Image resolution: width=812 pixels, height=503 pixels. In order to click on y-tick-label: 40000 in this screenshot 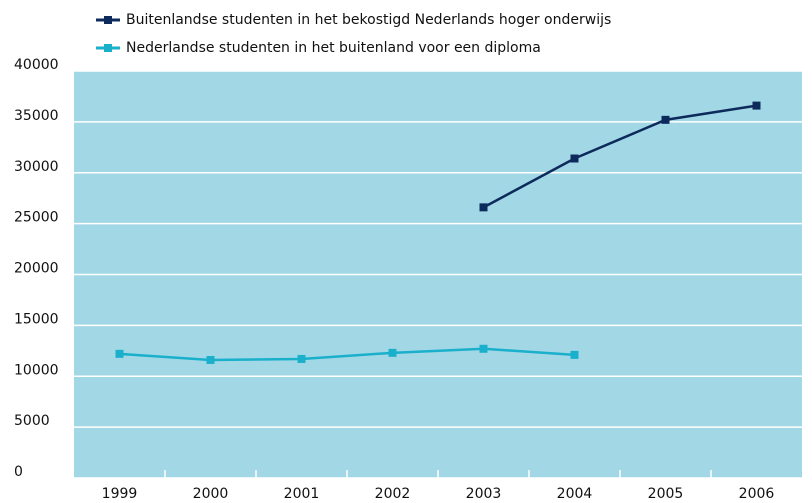, I will do `click(36, 65)`.